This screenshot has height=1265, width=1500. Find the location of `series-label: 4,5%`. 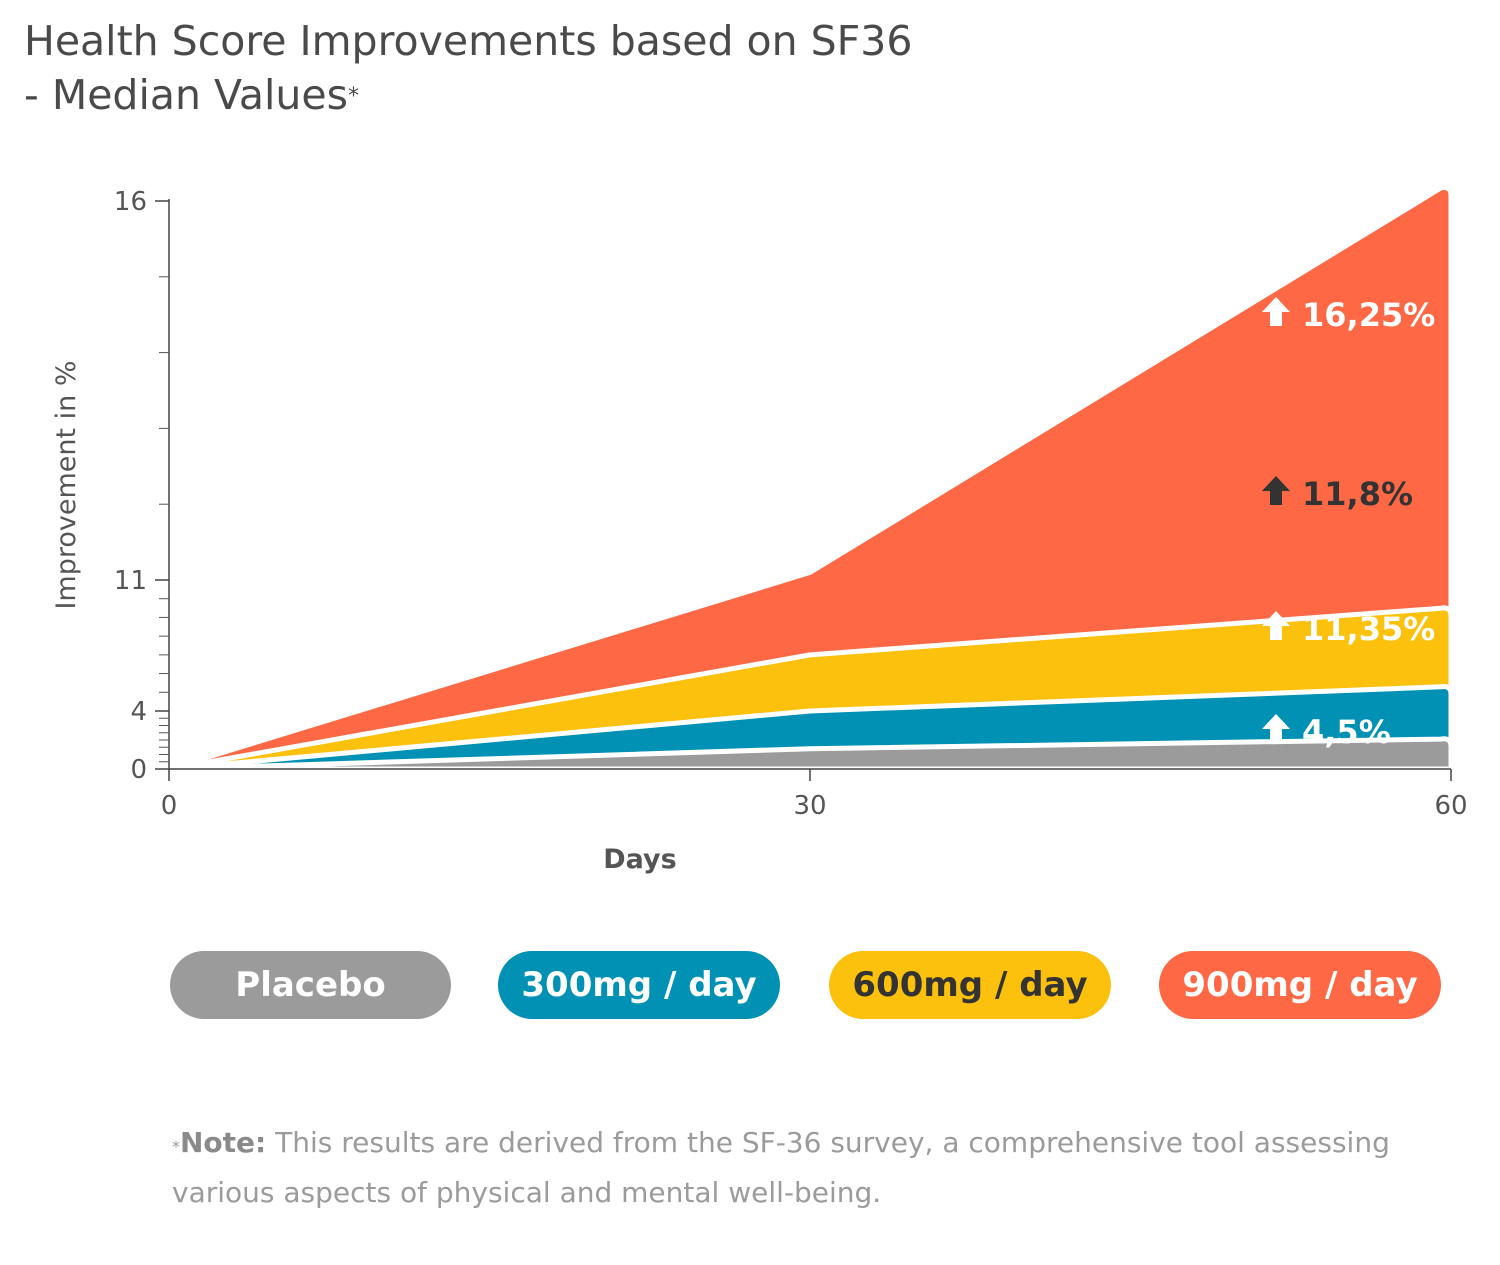

series-label: 4,5% is located at coordinates (1326, 732).